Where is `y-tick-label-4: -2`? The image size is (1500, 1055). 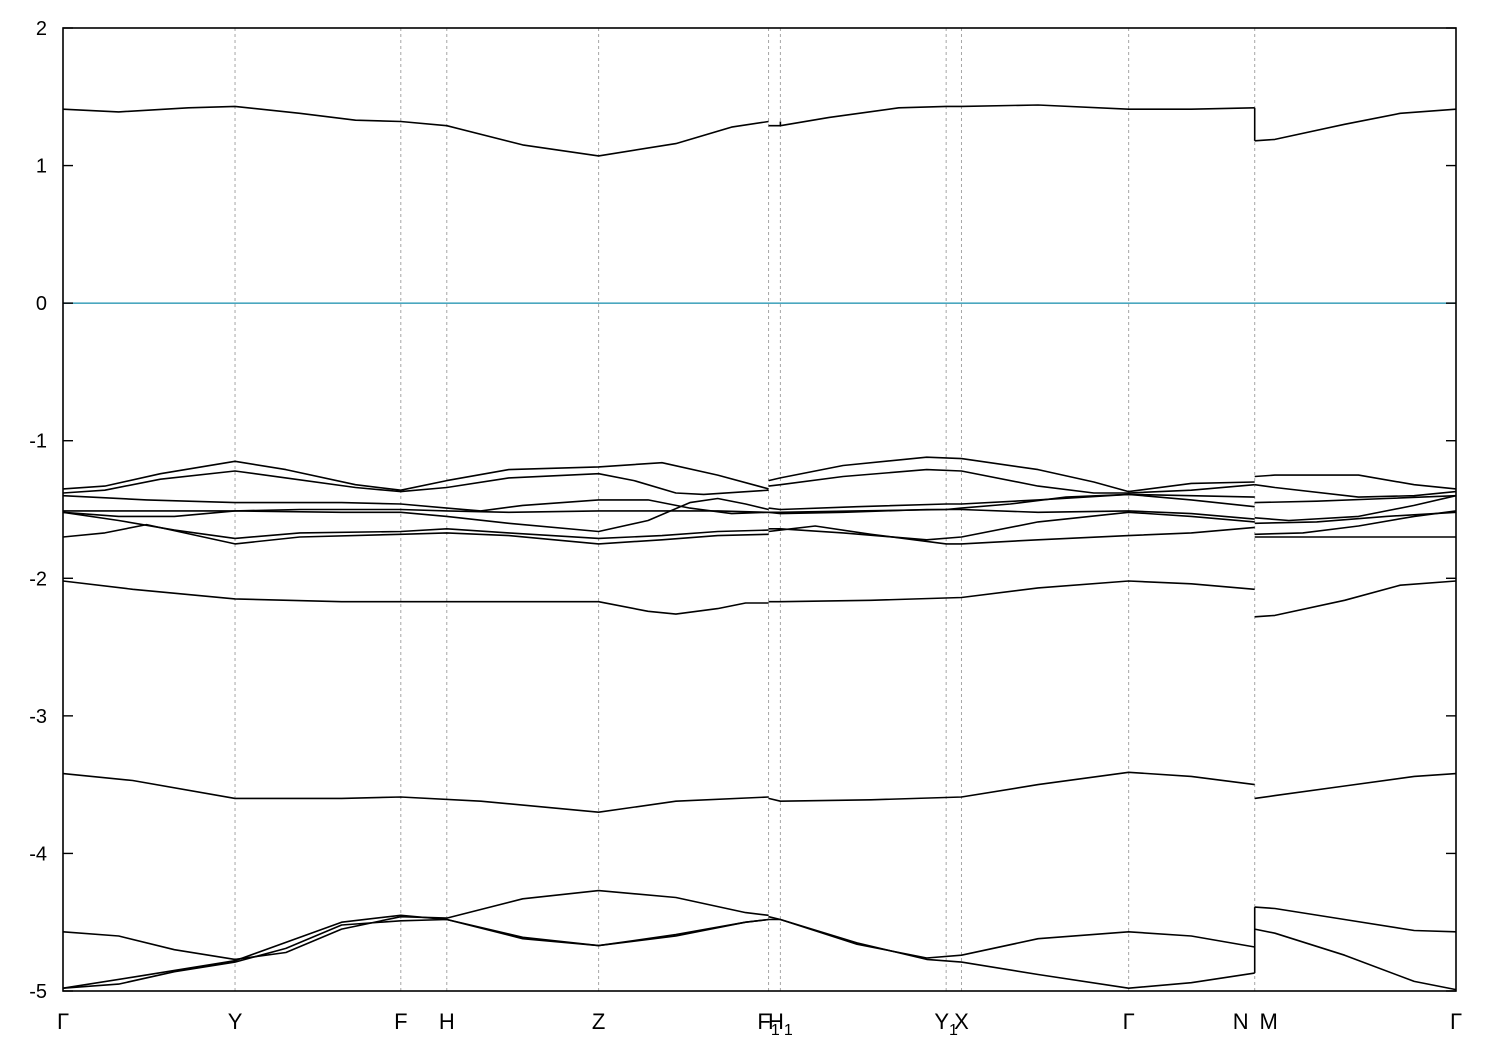 y-tick-label-4: -2 is located at coordinates (38, 579).